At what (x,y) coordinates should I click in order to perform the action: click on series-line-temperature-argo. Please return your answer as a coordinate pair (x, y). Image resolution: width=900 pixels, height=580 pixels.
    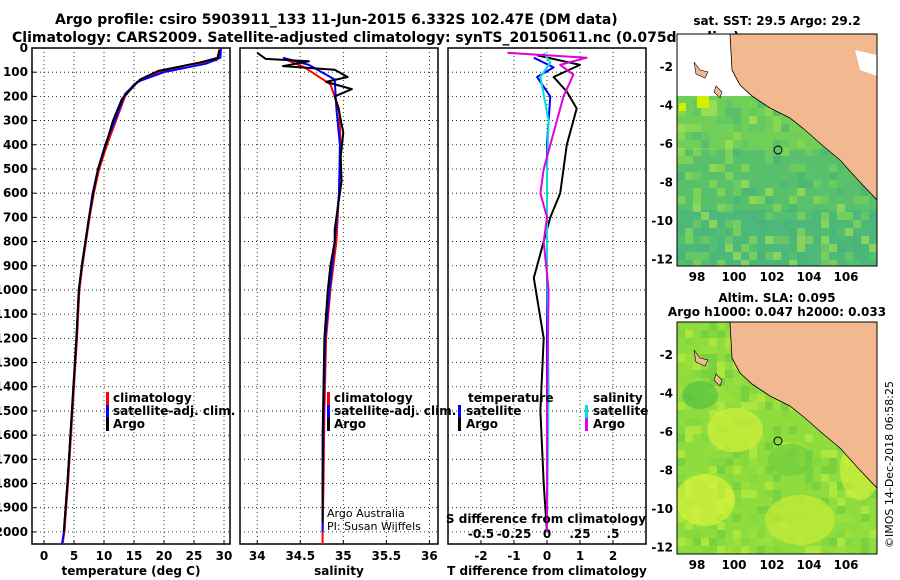
    Looking at the image, I should click on (556, 293).